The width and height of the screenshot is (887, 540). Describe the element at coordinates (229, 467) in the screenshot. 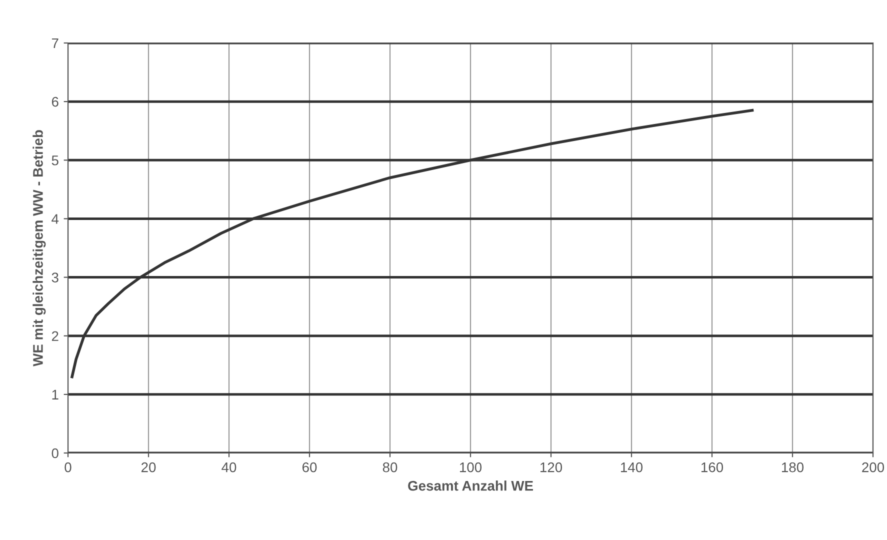

I see `x-tick-label: 40` at that location.